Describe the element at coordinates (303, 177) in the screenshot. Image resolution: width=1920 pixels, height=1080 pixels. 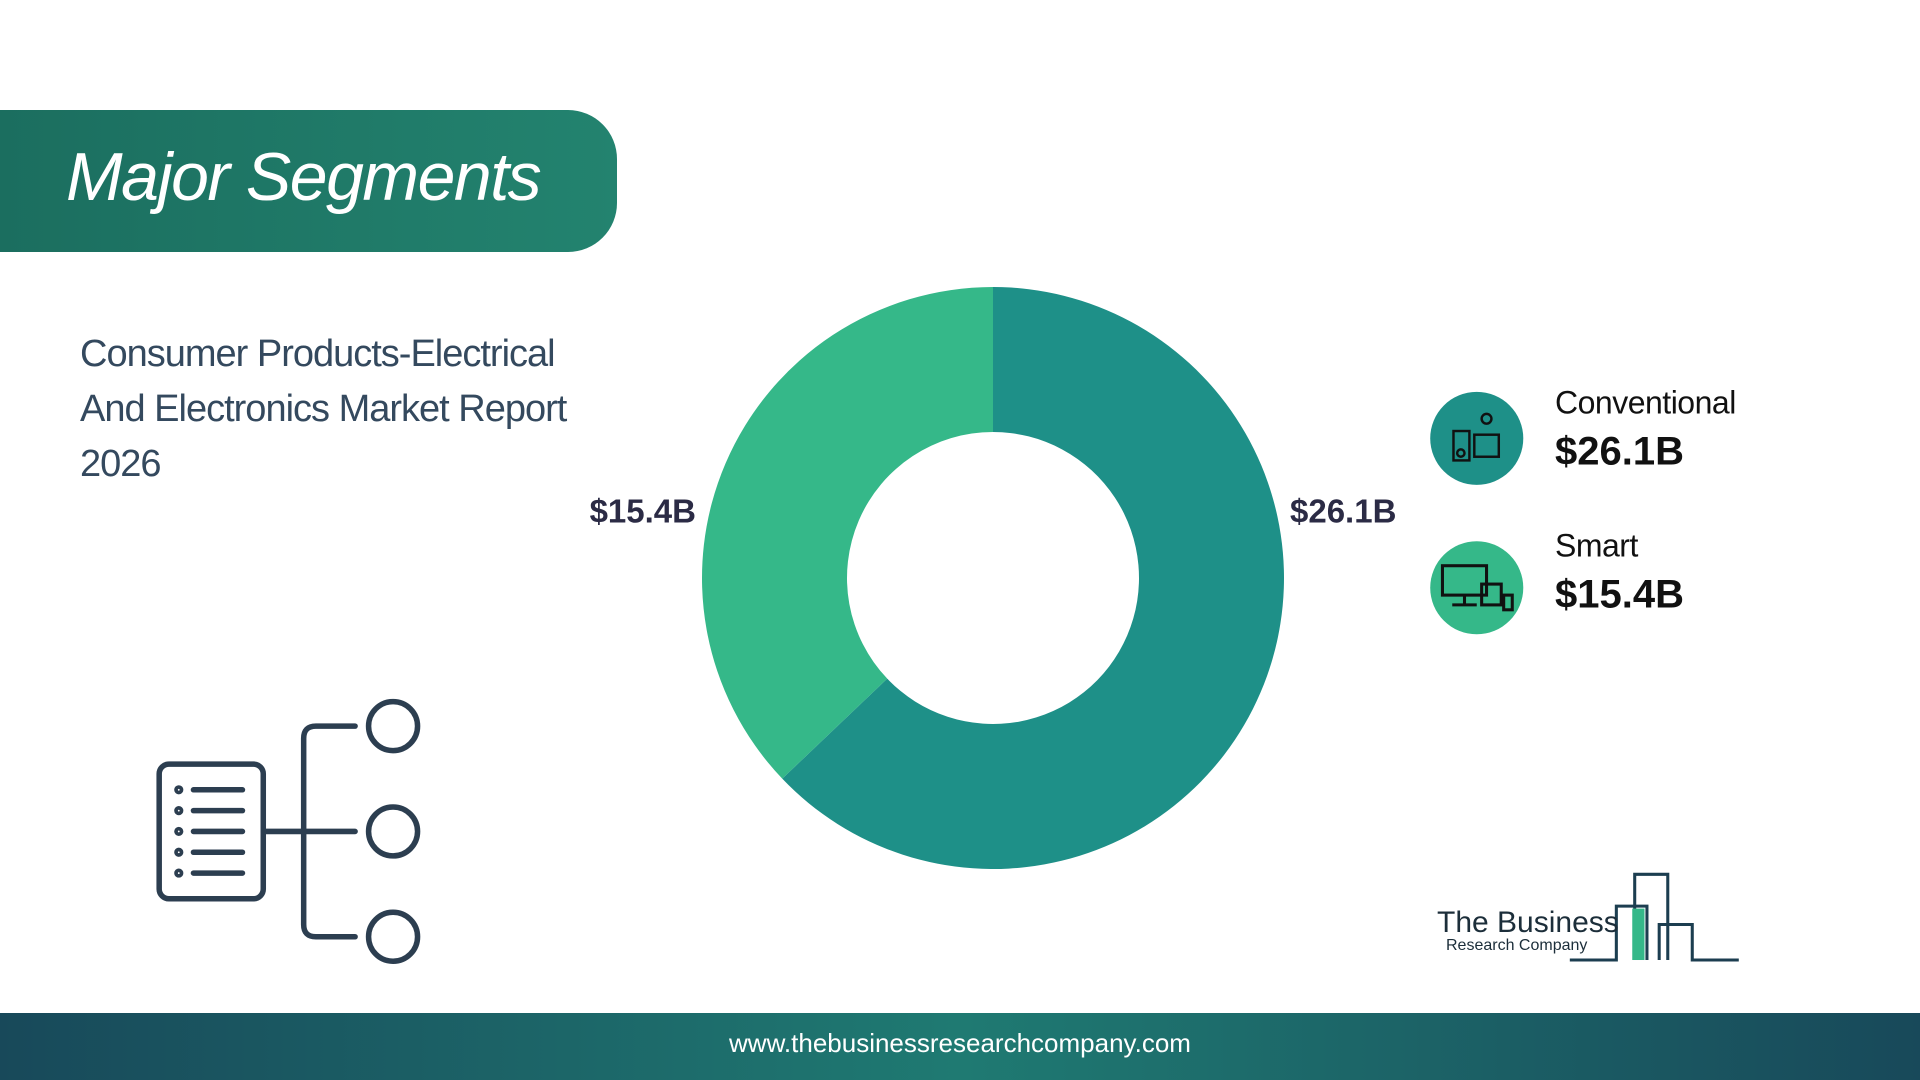
I see `chart-title: Major Segments` at that location.